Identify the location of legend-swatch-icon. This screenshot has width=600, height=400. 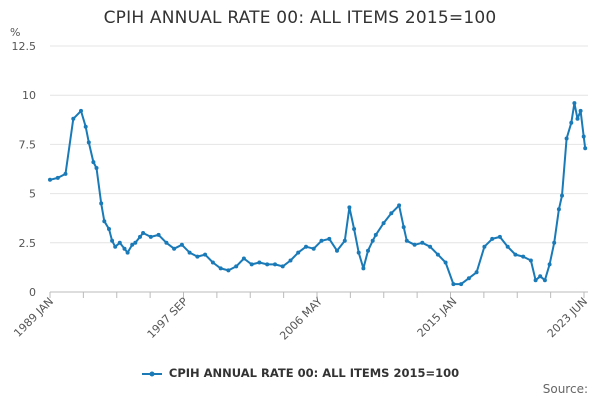
(151, 373).